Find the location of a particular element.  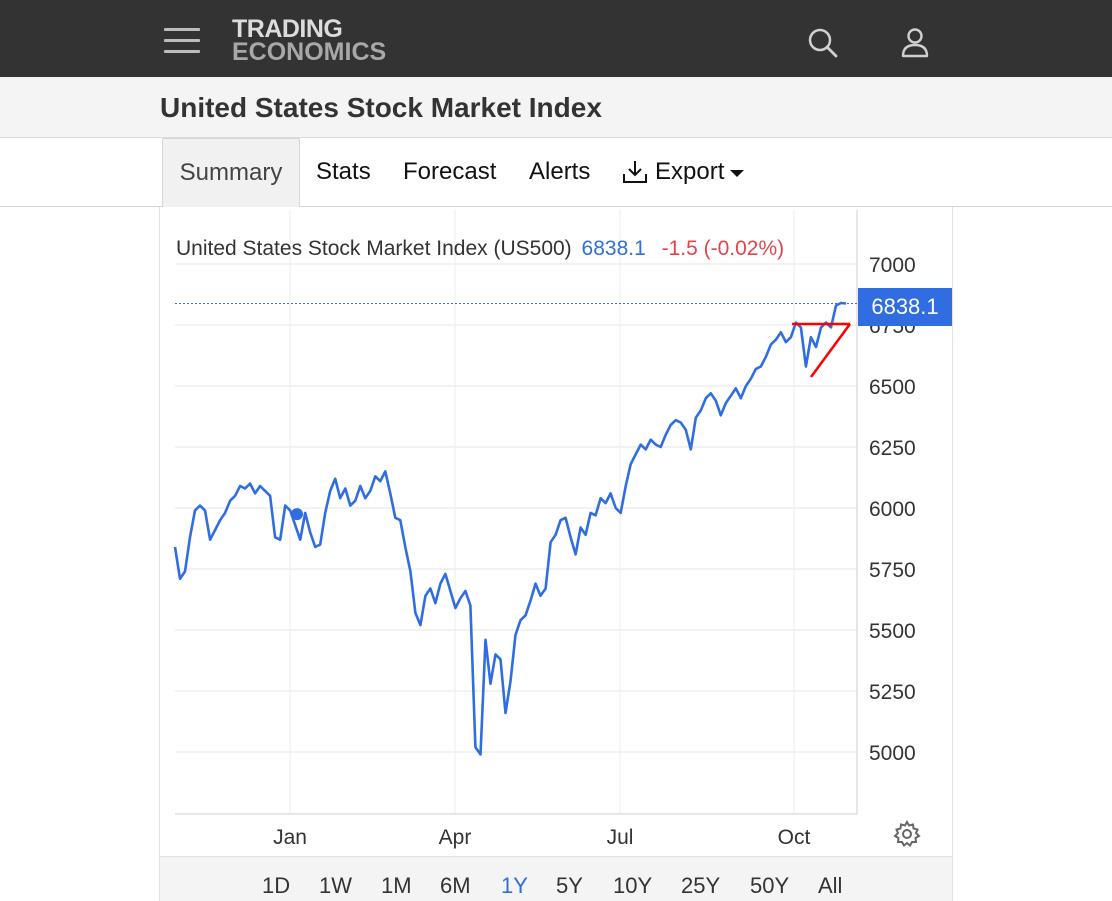

y-tick-label: 5500 is located at coordinates (892, 631).